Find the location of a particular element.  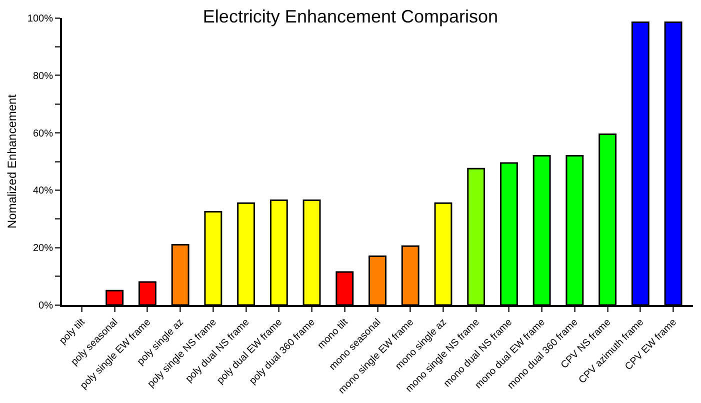

y-tick-label: 0% is located at coordinates (46, 306).